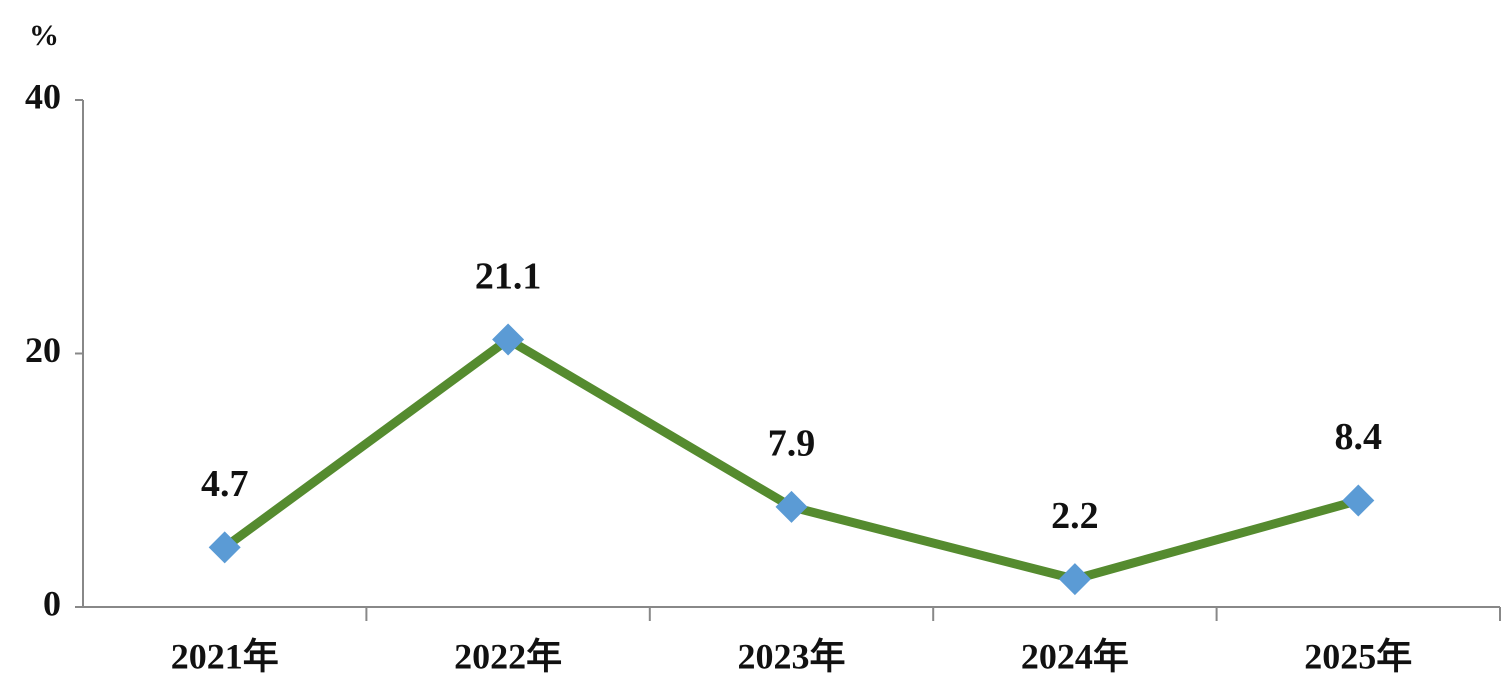 The image size is (1505, 691). What do you see at coordinates (1358, 656) in the screenshot?
I see `x-tick-label: 2025年` at bounding box center [1358, 656].